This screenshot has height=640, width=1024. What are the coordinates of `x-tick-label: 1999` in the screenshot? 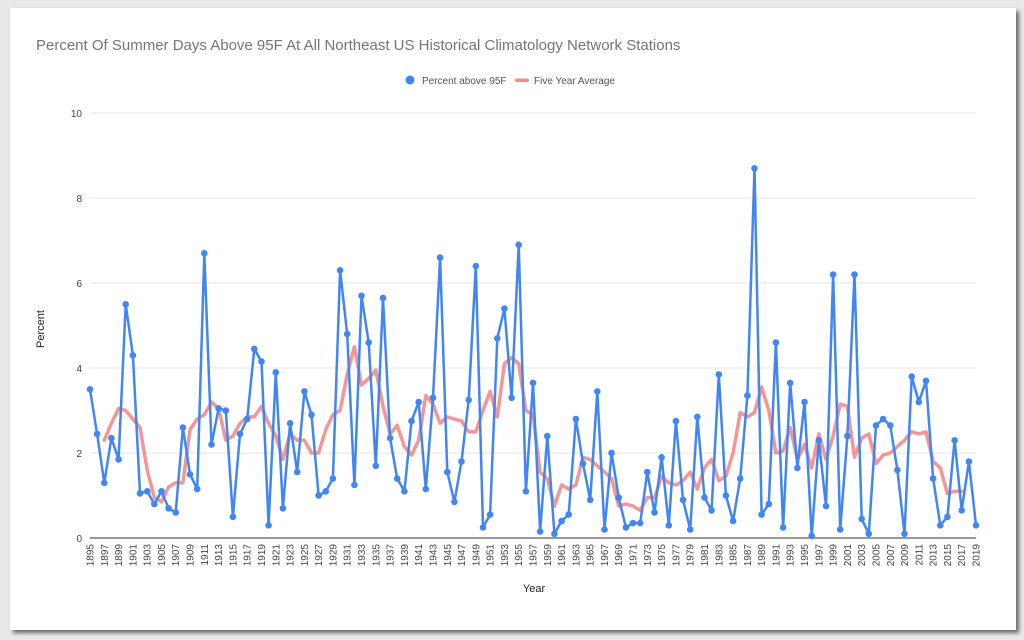 It's located at (834, 555).